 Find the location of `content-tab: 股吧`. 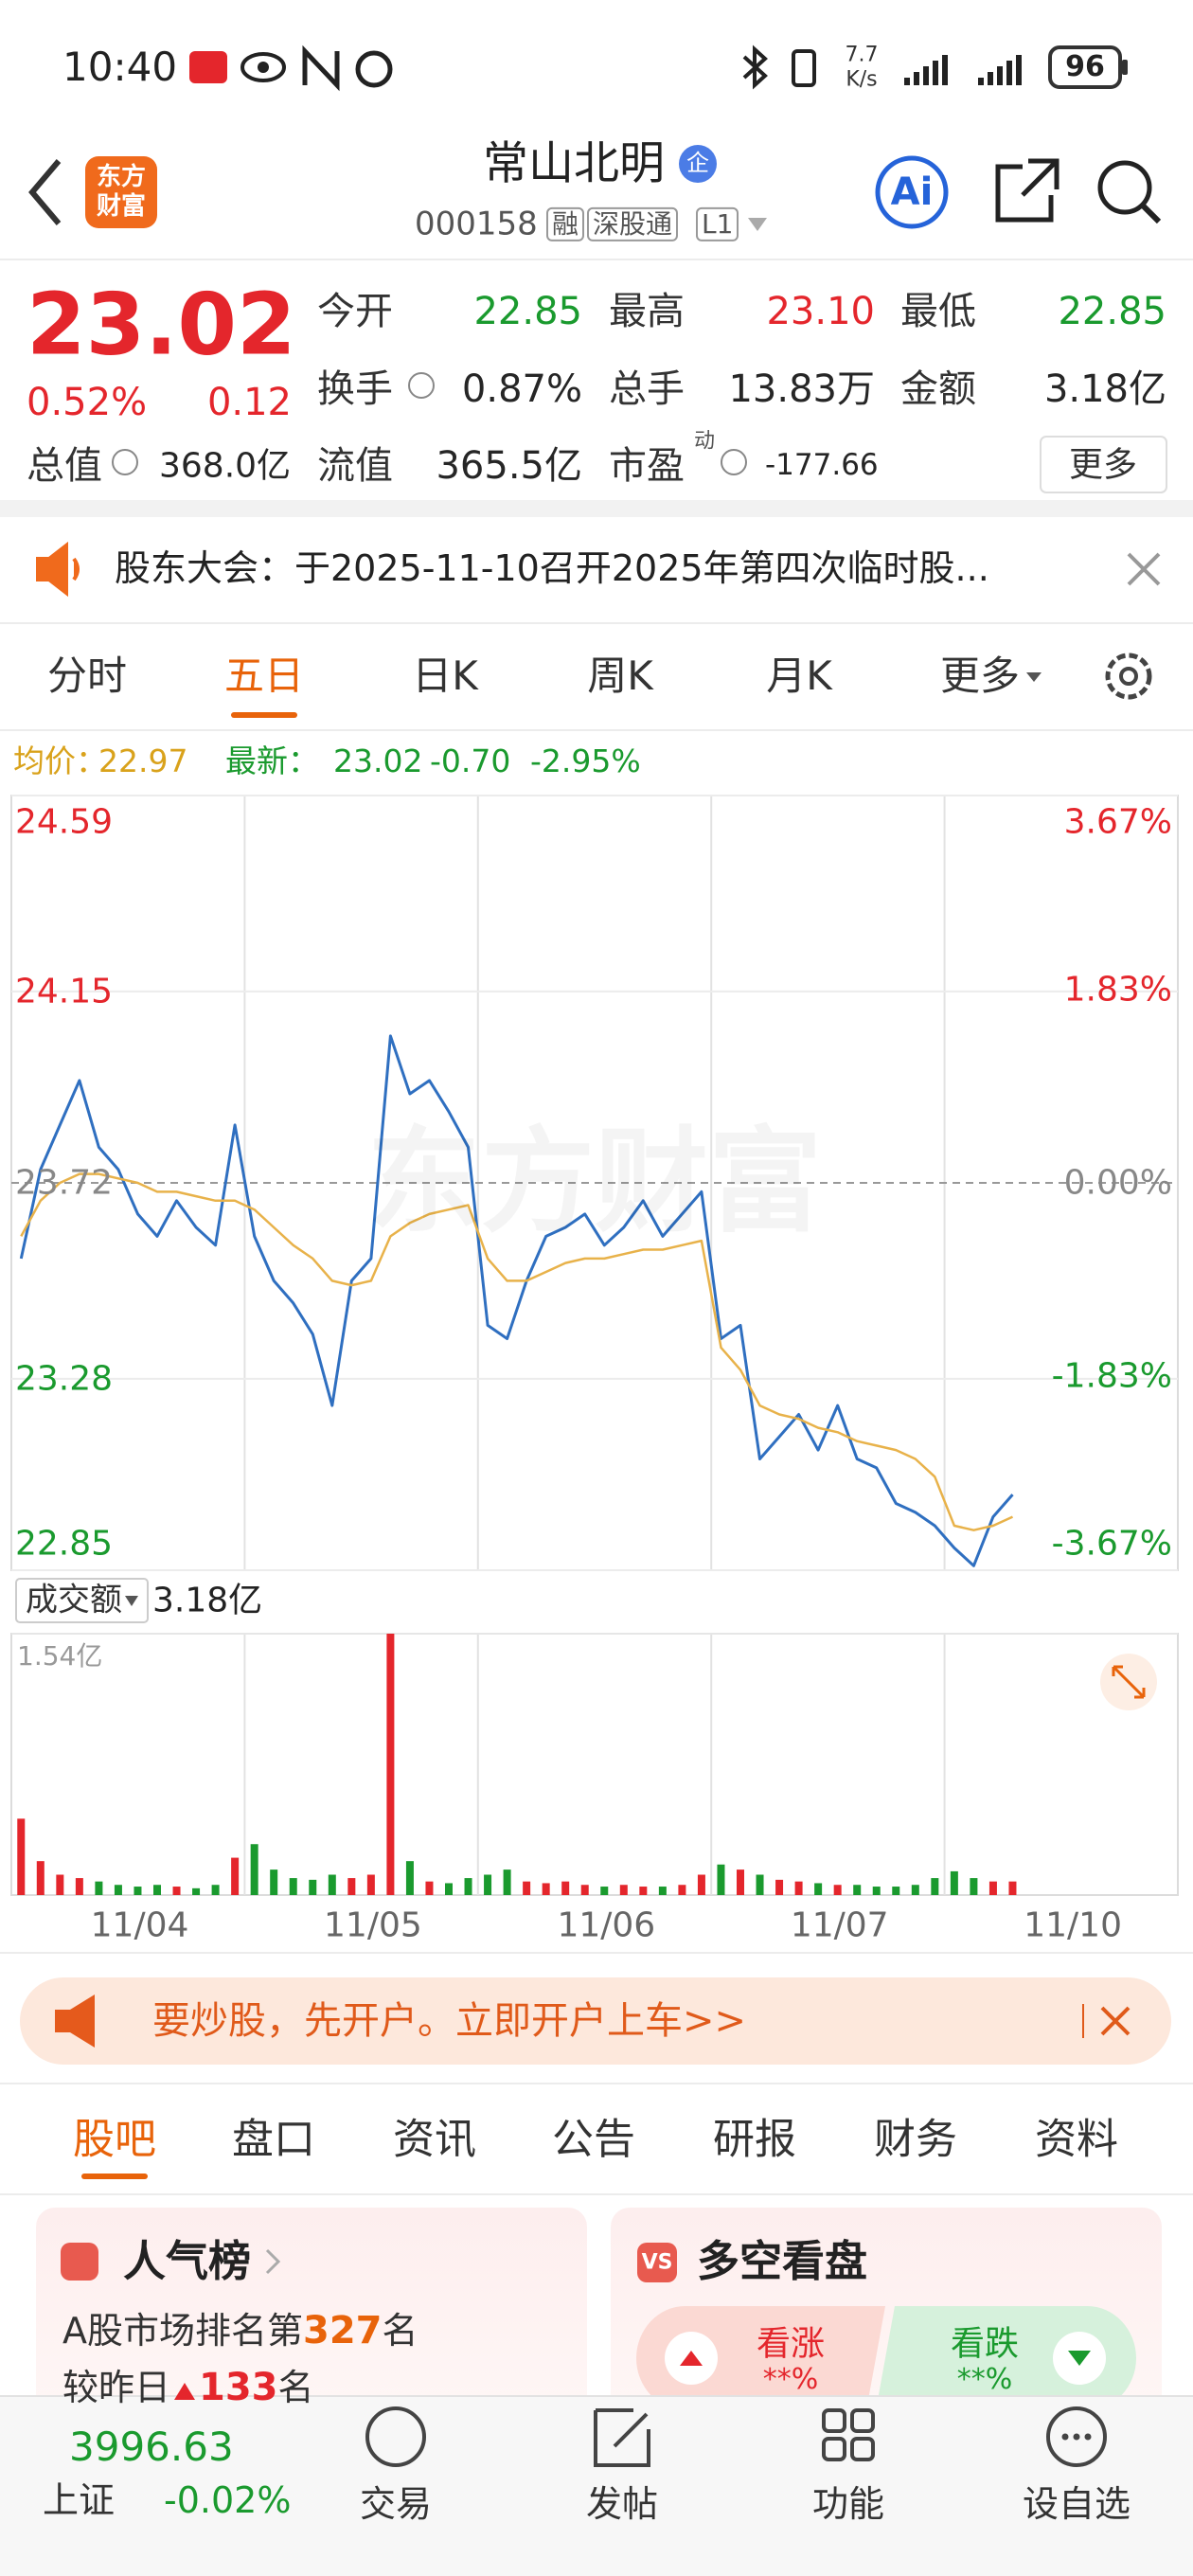

content-tab: 股吧 is located at coordinates (114, 2139).